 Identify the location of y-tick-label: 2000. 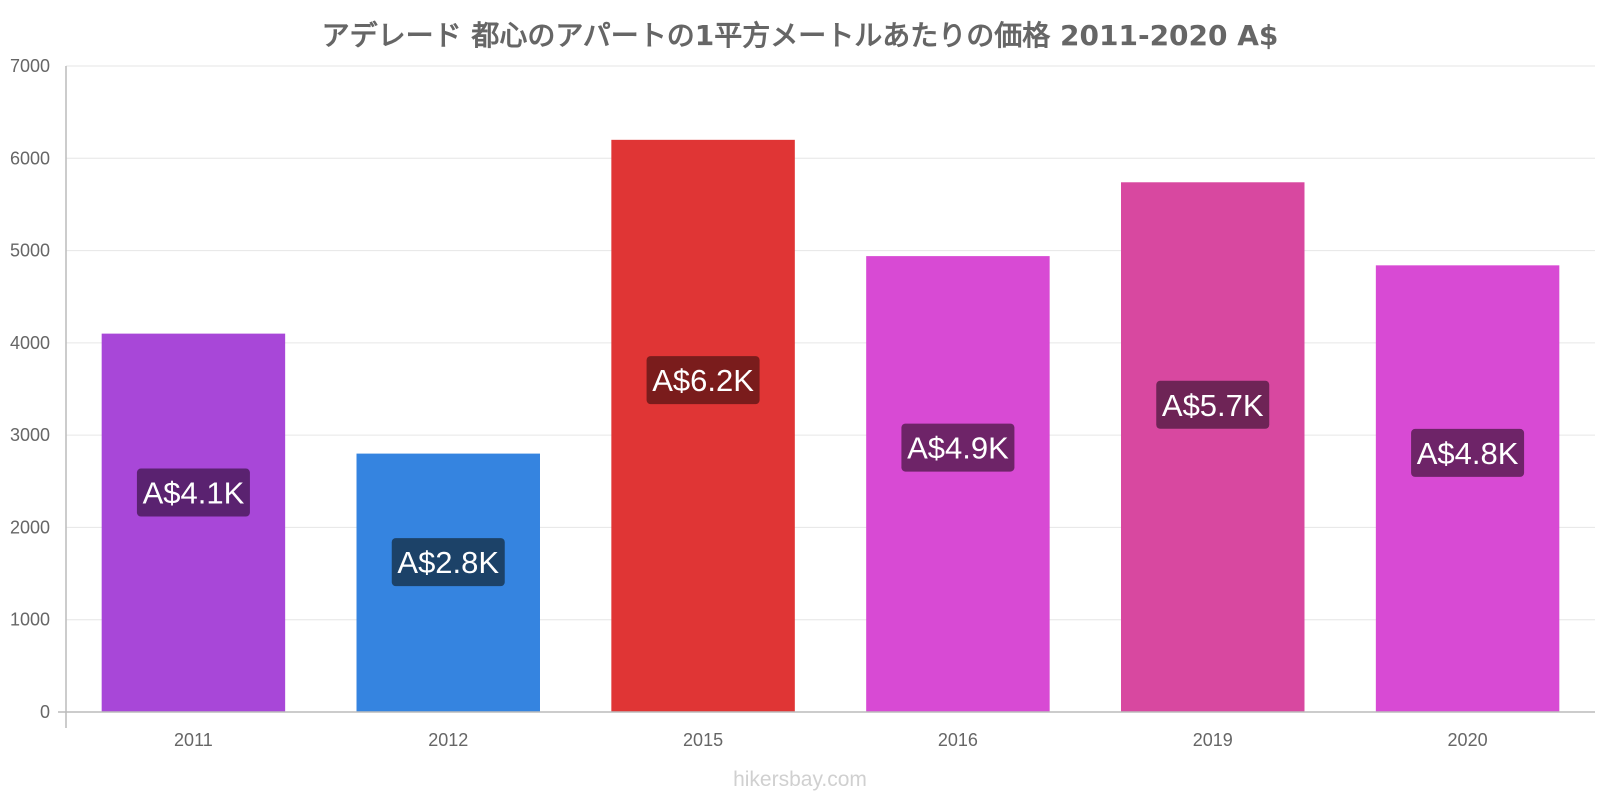
(30, 527).